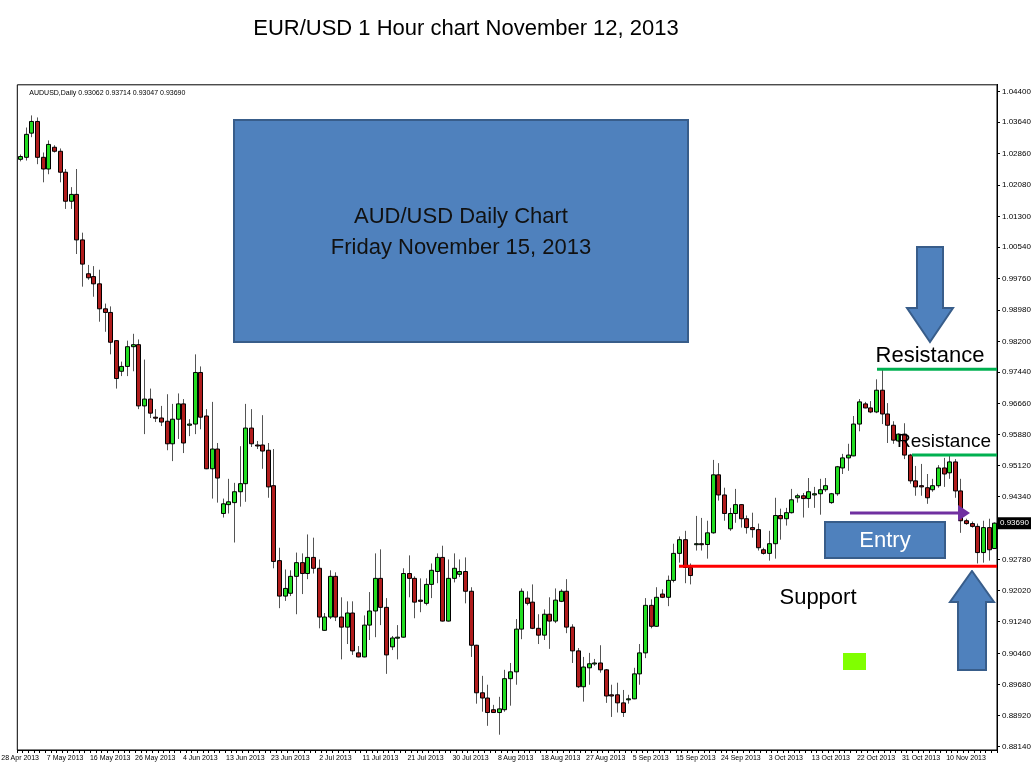  Describe the element at coordinates (1016, 122) in the screenshot. I see `y-tick-label: 1.03640` at that location.